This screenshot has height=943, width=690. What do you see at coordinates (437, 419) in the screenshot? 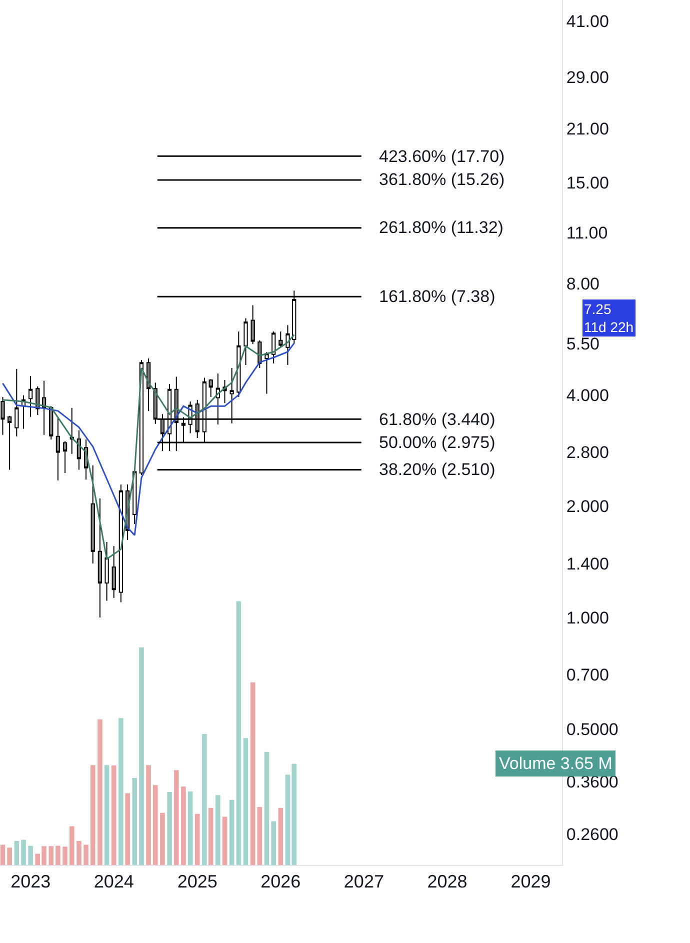
I see `ref-line-label: 61.80% (3.440)` at bounding box center [437, 419].